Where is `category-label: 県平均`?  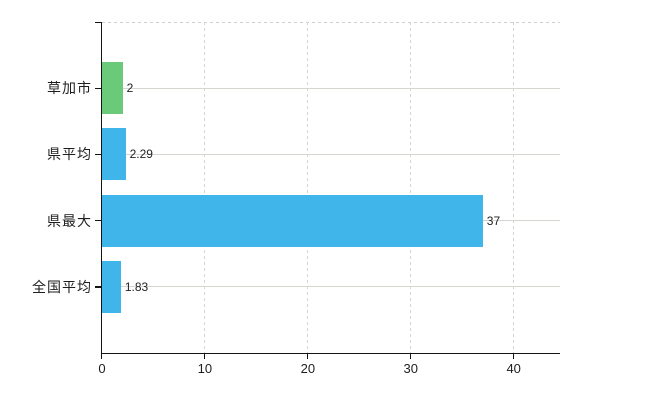 category-label: 県平均 is located at coordinates (69, 154).